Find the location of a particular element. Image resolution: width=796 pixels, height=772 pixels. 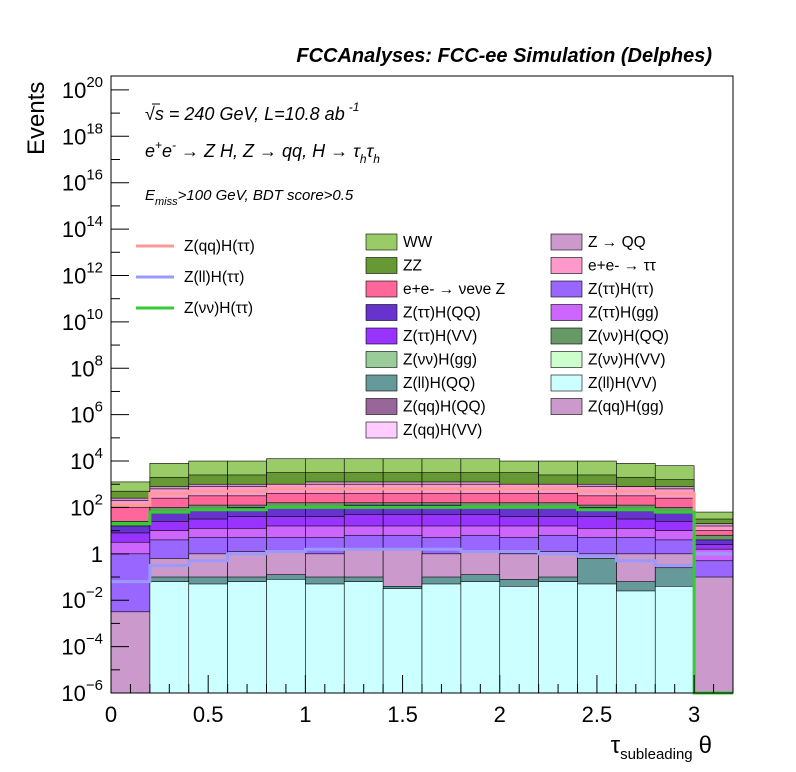

y-tick-label: 10⁸ is located at coordinates (86, 366).